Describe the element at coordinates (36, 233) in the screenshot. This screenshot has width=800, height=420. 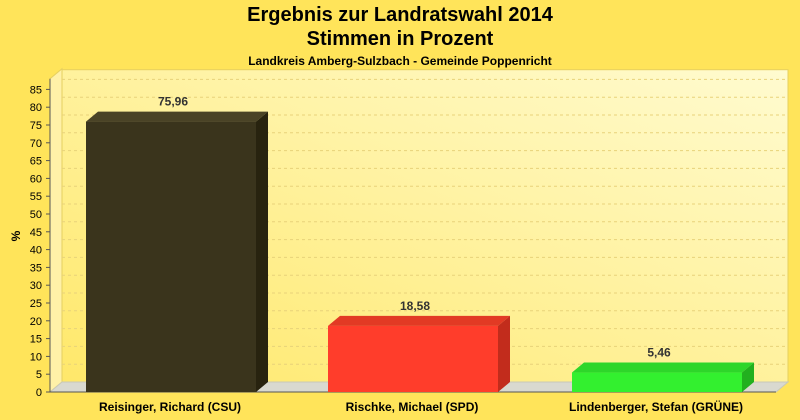
I see `y-tick-label: 45` at that location.